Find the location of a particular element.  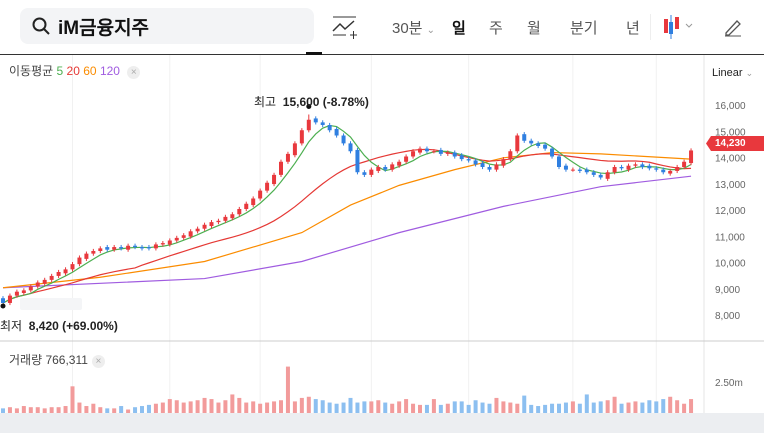

ma20-label: 20 is located at coordinates (73, 71).